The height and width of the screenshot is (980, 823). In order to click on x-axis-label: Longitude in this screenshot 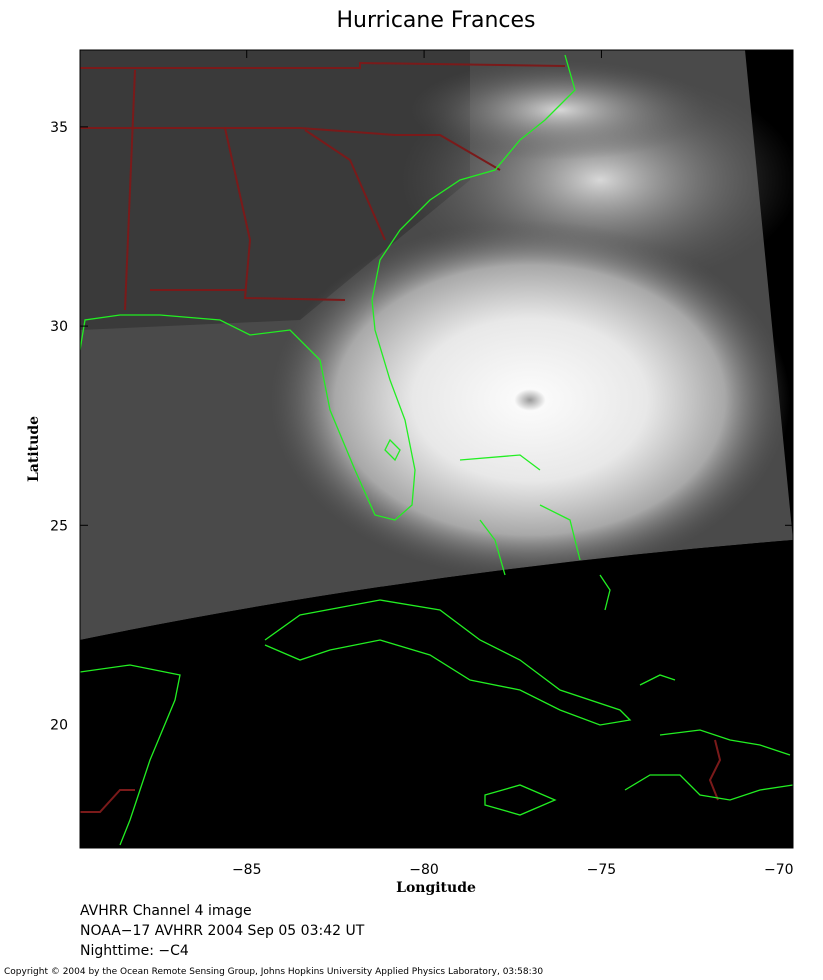, I will do `click(436, 888)`.